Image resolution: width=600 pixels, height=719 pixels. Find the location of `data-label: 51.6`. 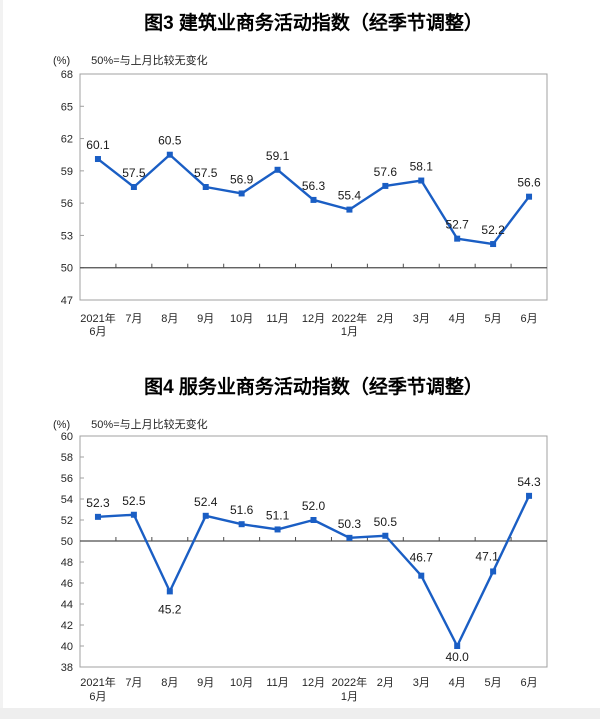

data-label: 51.6 is located at coordinates (242, 510).